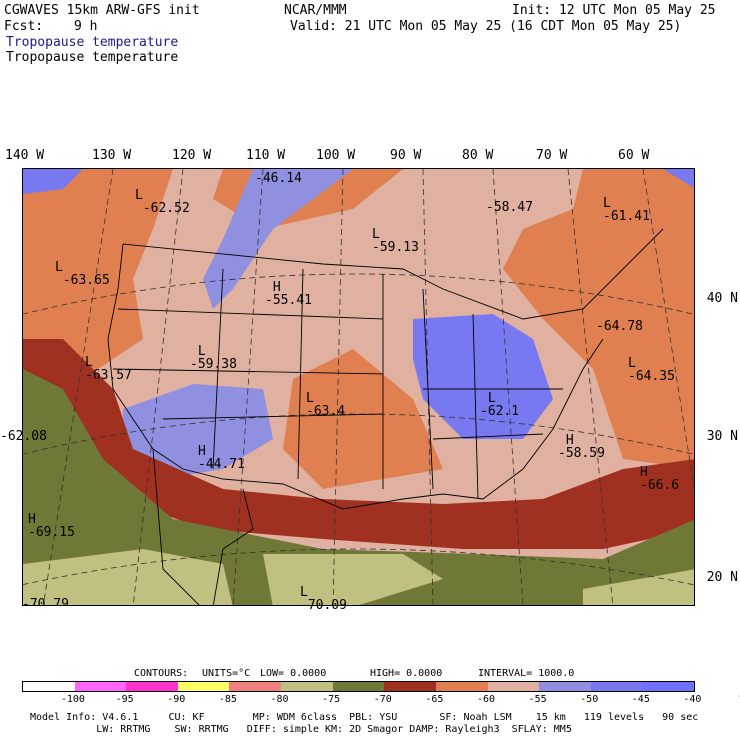  What do you see at coordinates (227, 699) in the screenshot?
I see `colorbar-tick-label: -85` at bounding box center [227, 699].